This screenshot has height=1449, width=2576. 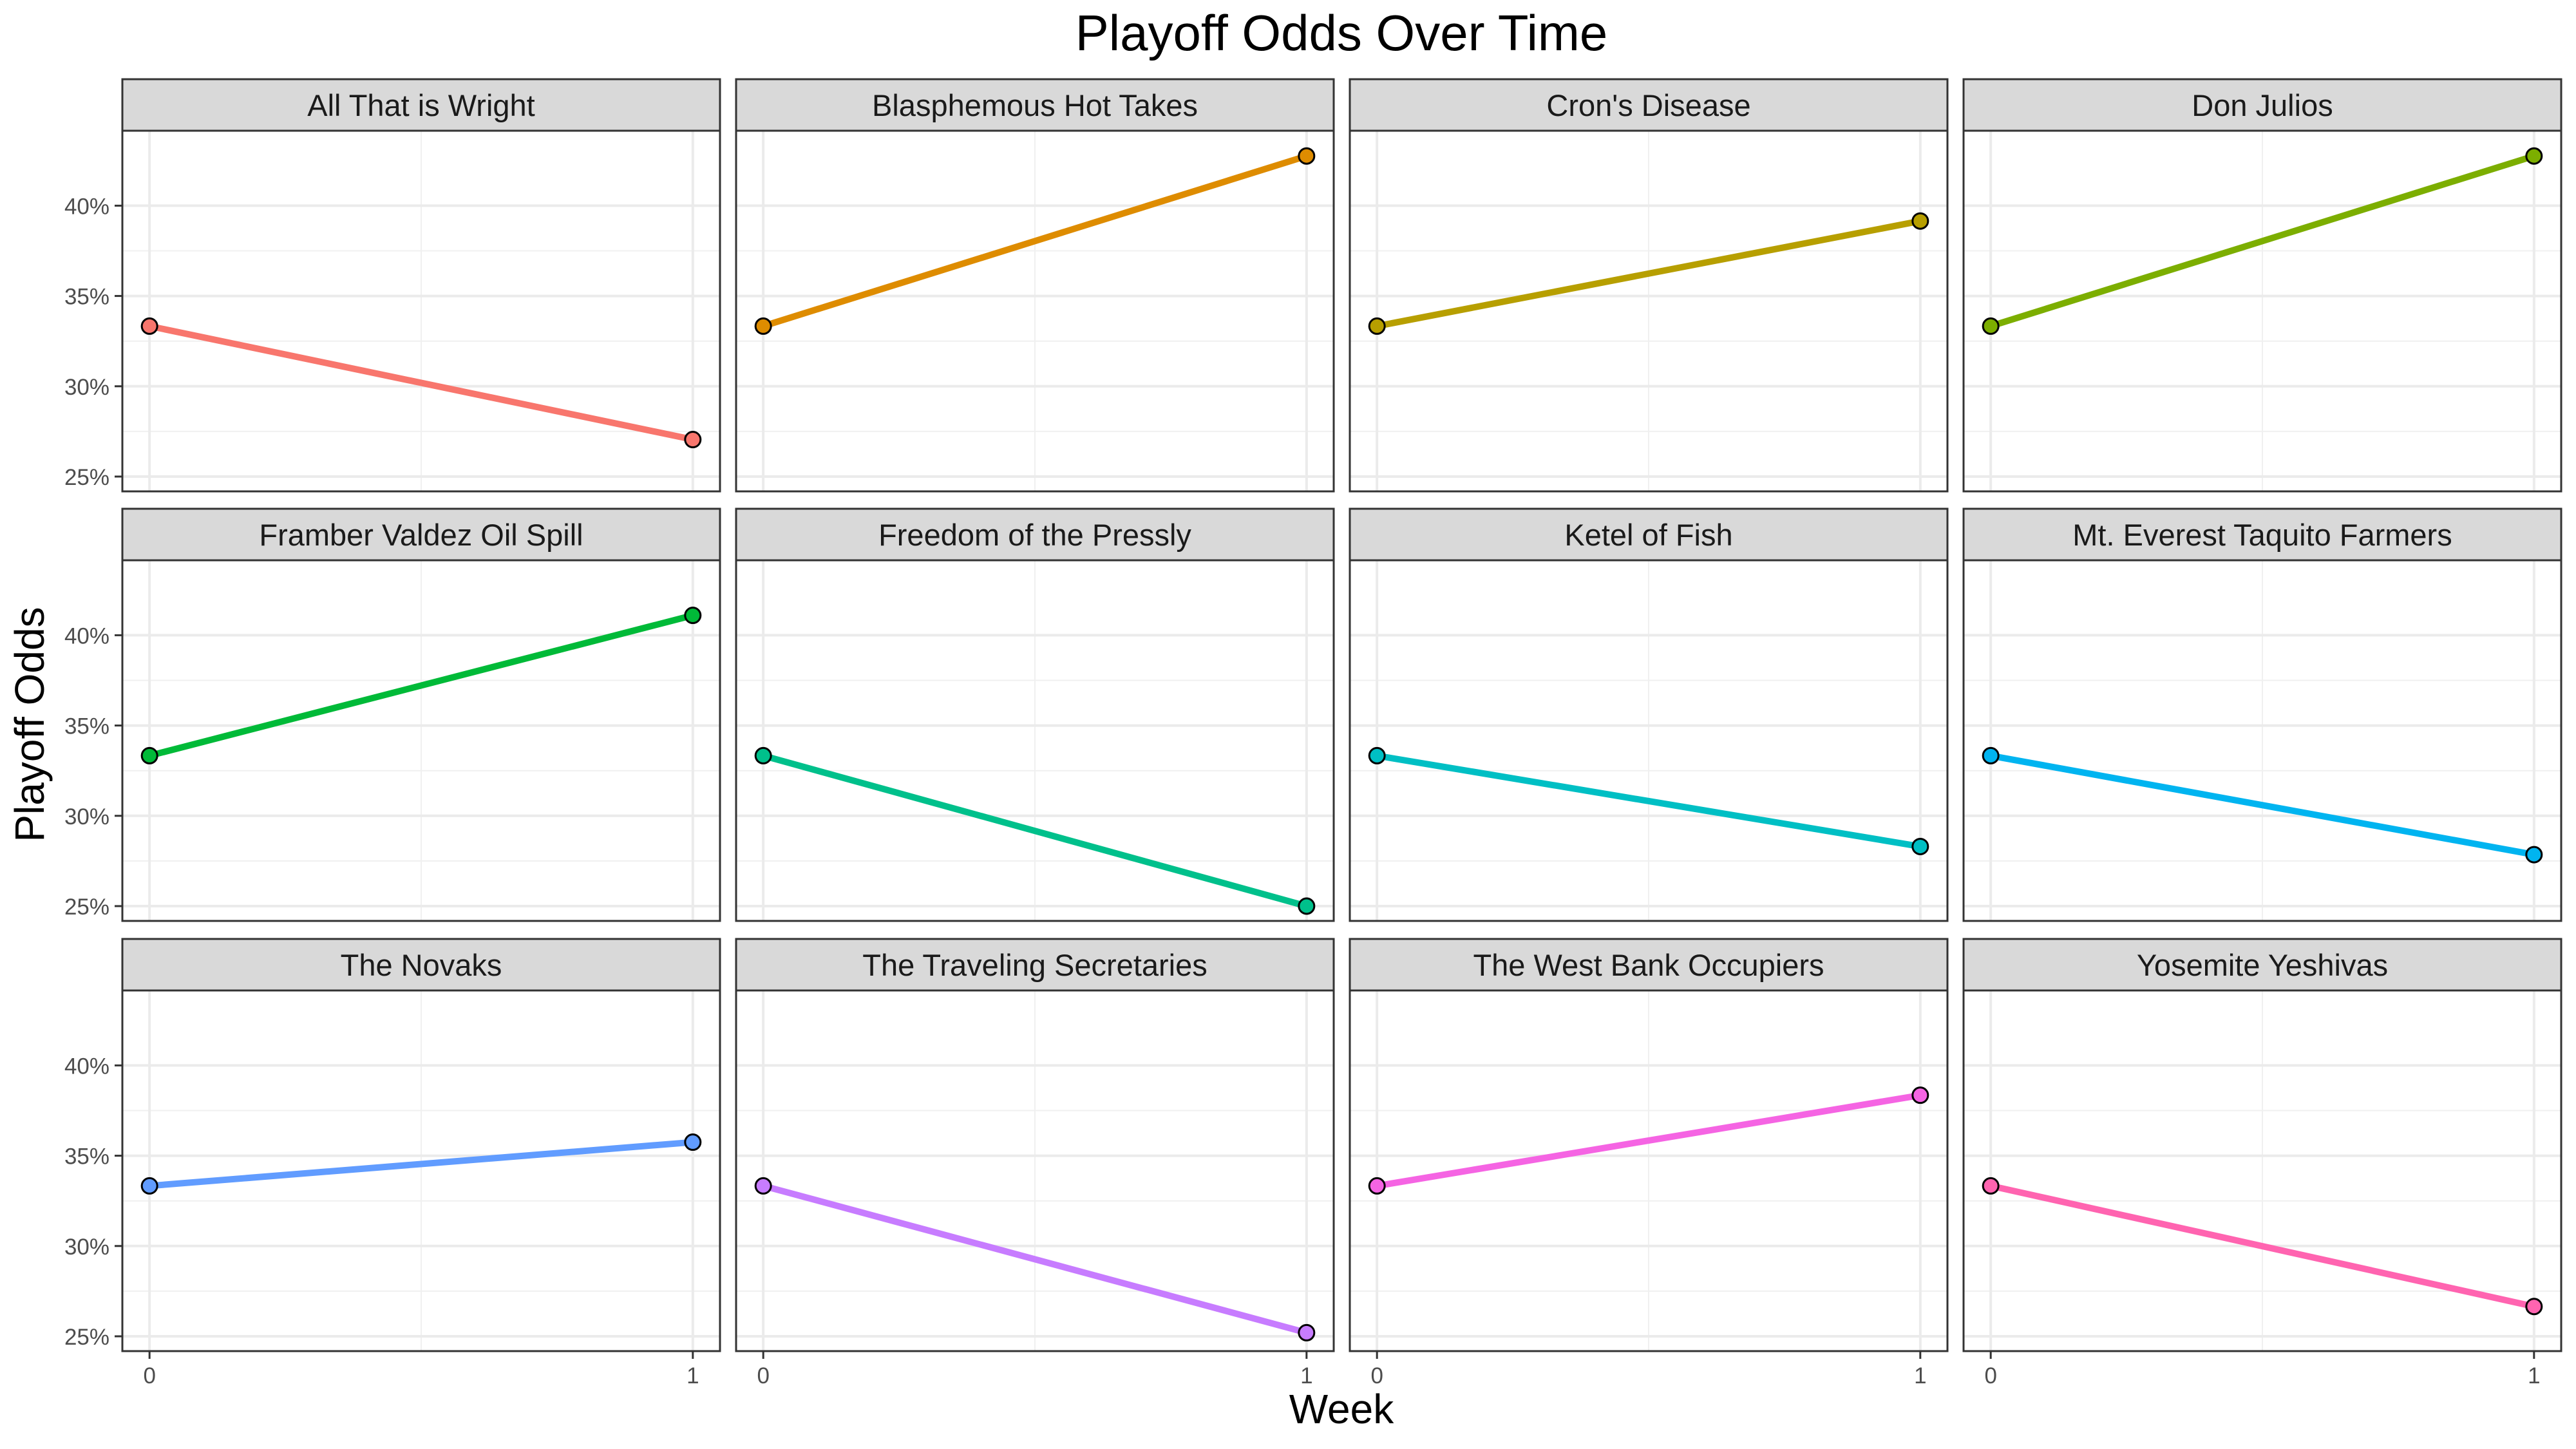 I want to click on facet-panel: Mt. Everest Taquito Farmers, so click(x=2262, y=715).